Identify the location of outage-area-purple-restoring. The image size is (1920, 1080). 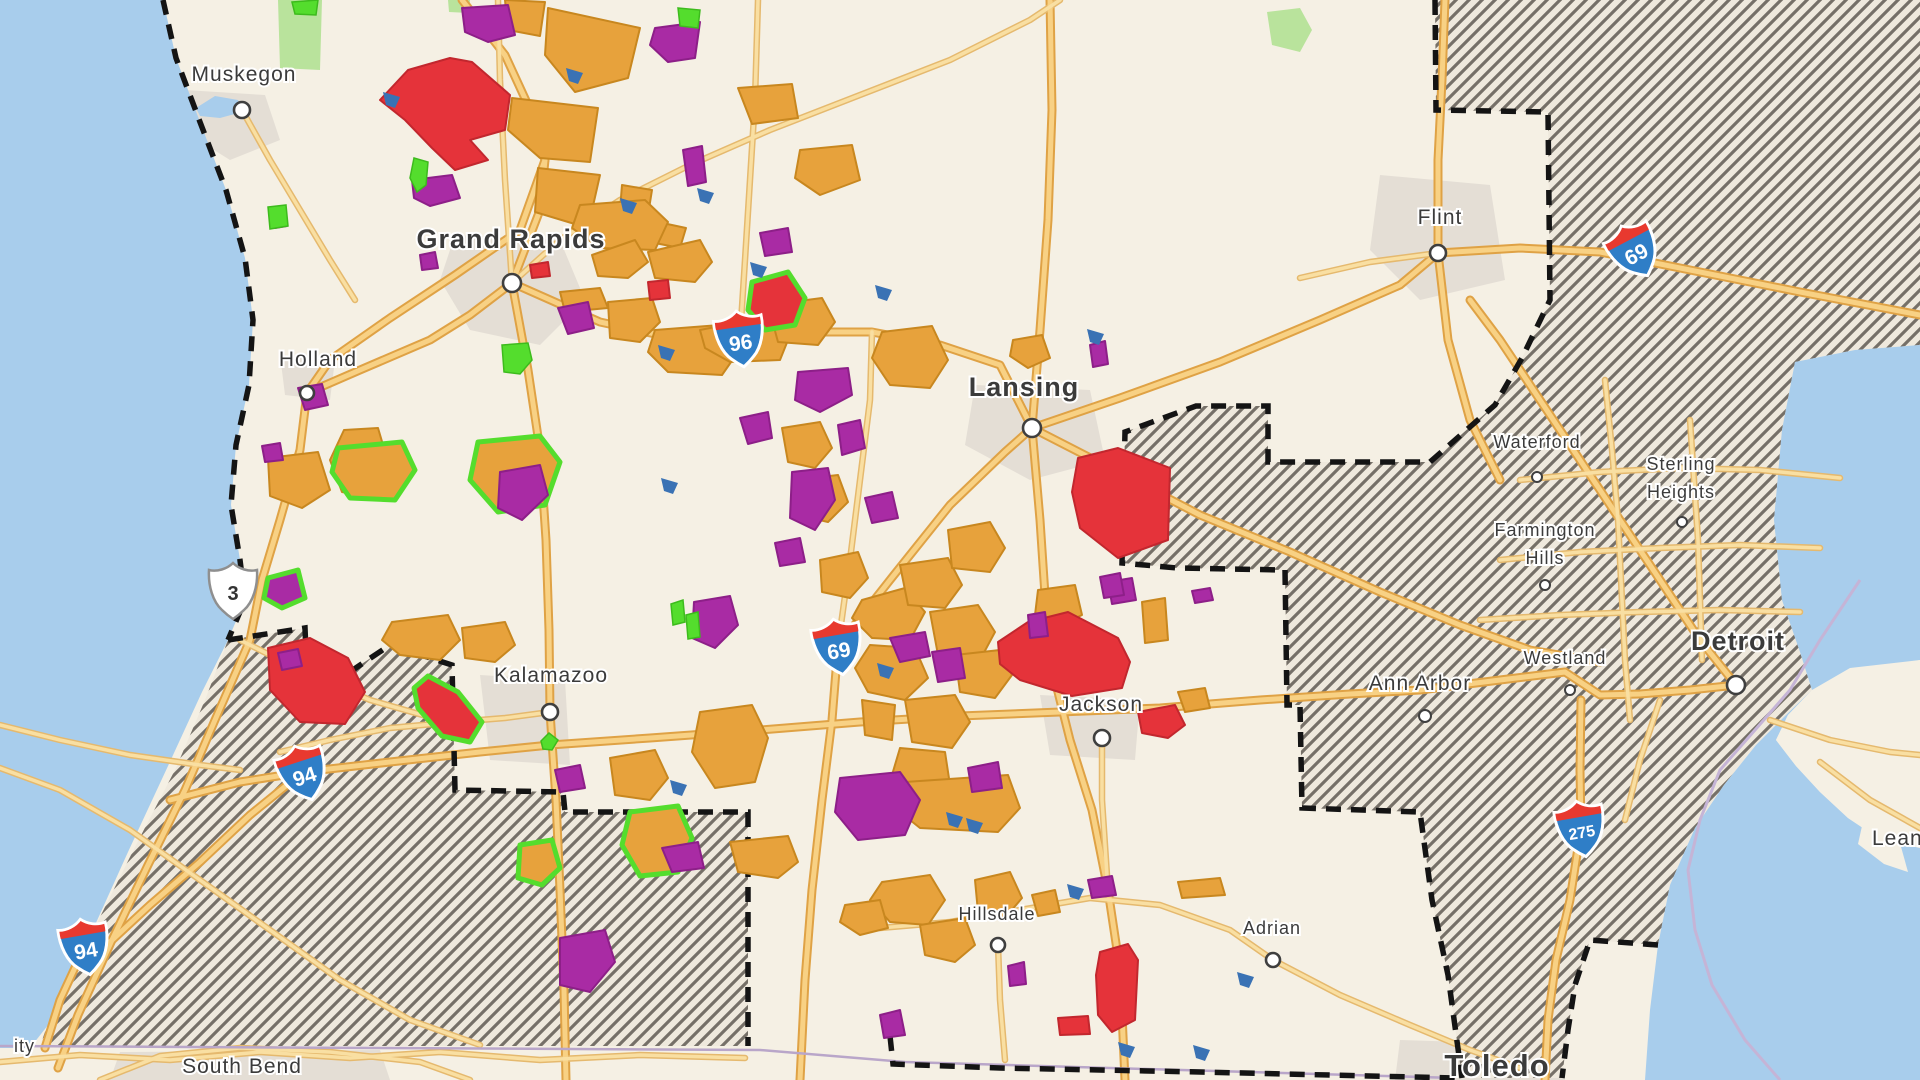
(284, 589).